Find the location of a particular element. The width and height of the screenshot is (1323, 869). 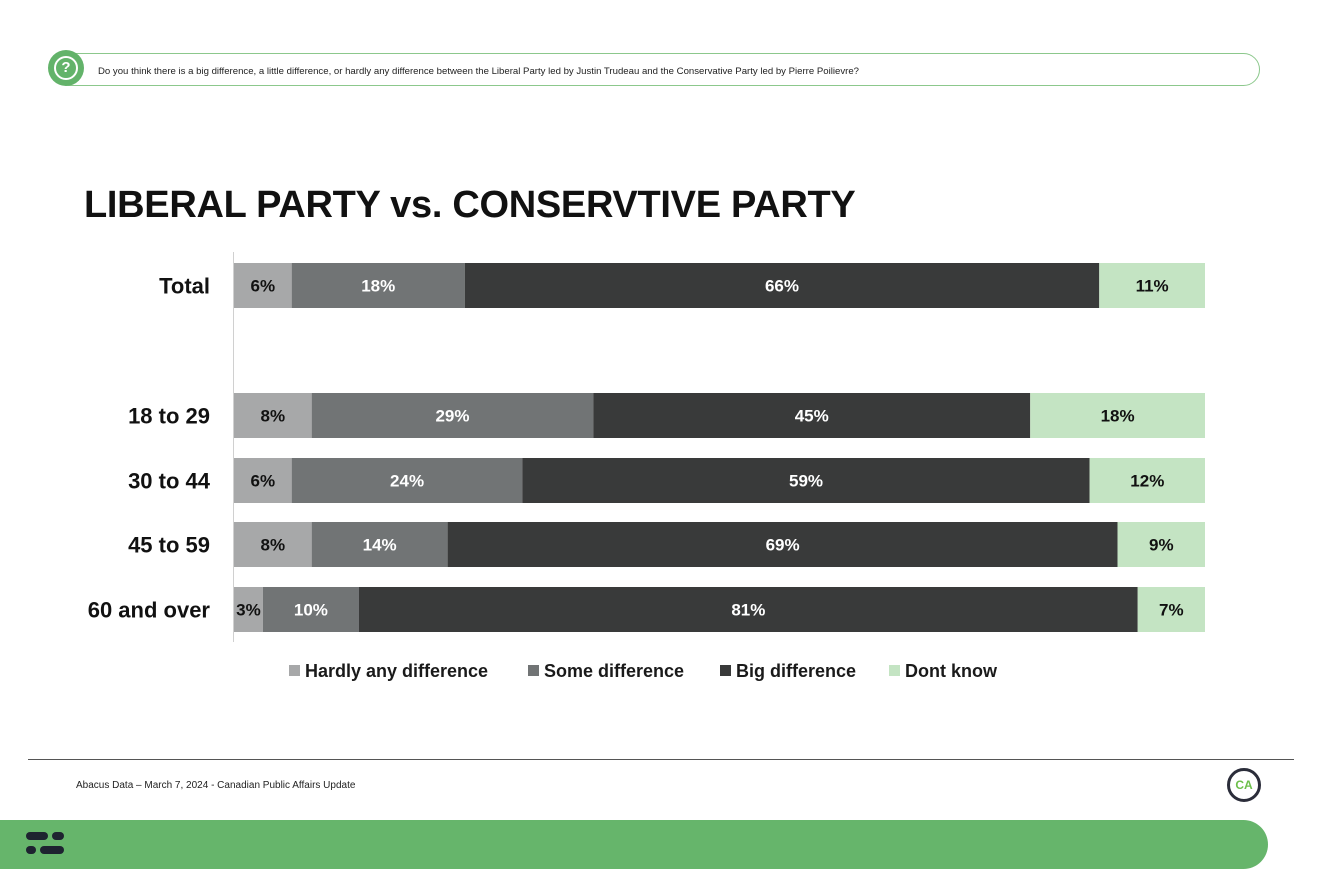

data-label: 10% is located at coordinates (311, 610).